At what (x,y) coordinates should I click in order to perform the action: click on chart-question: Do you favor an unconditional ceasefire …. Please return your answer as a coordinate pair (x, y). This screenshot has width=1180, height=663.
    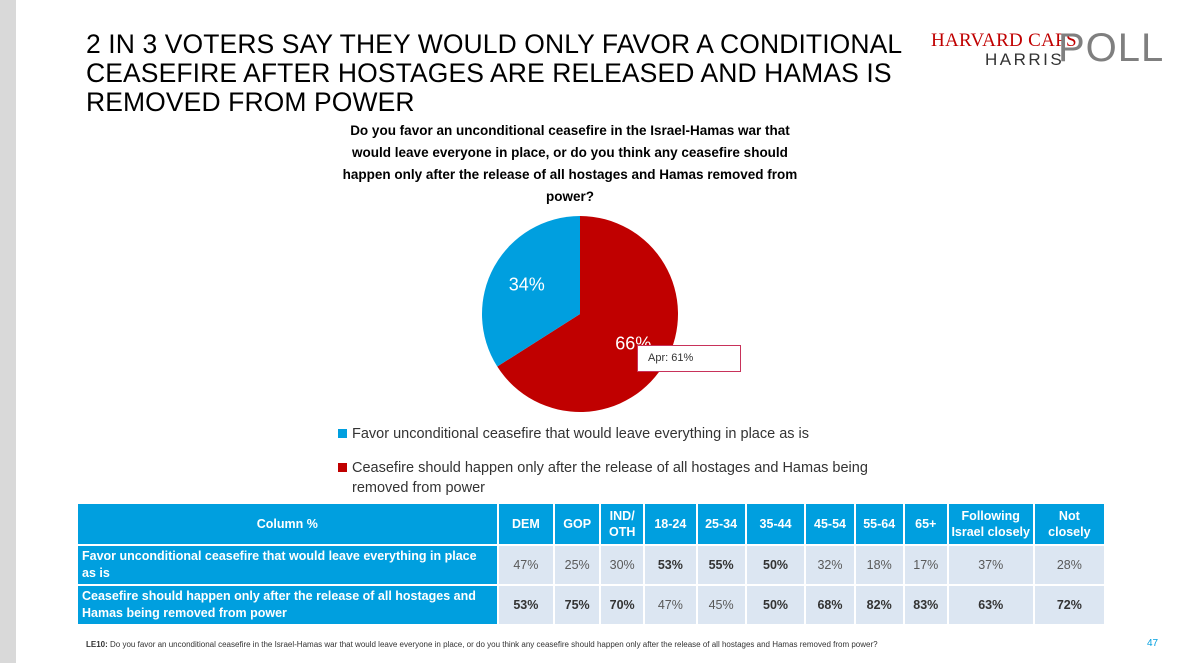
    Looking at the image, I should click on (570, 163).